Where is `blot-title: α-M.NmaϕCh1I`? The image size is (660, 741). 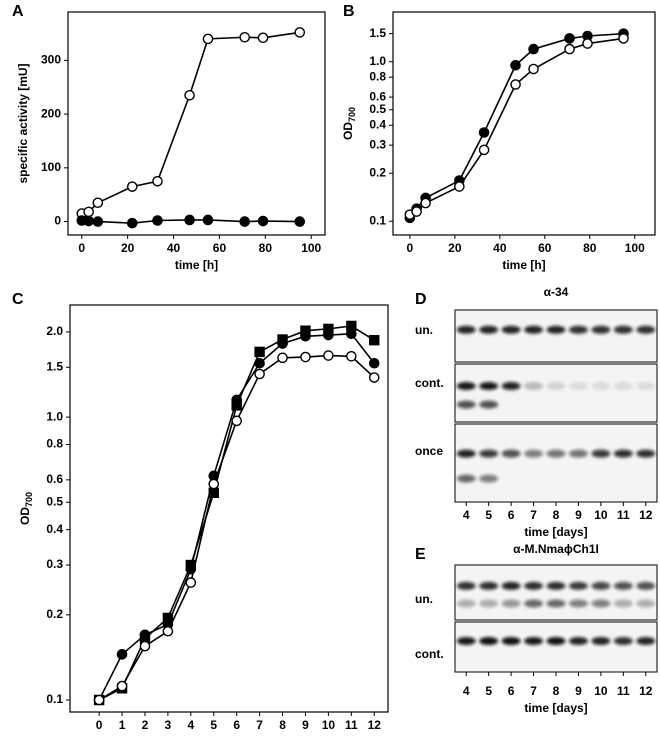 blot-title: α-M.NmaϕCh1I is located at coordinates (556, 549).